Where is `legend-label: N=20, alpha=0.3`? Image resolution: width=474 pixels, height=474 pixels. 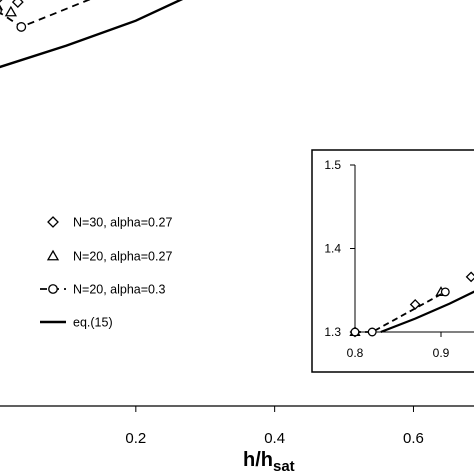 legend-label: N=20, alpha=0.3 is located at coordinates (119, 290).